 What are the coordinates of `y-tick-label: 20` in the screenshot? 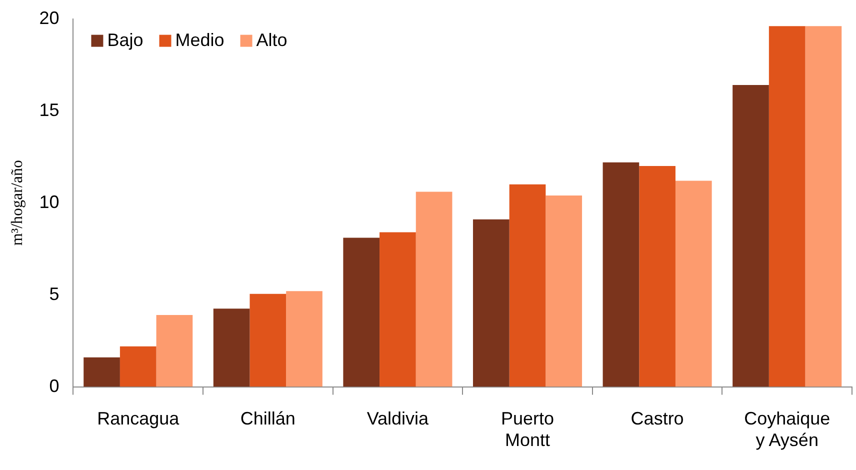 It's located at (49, 18).